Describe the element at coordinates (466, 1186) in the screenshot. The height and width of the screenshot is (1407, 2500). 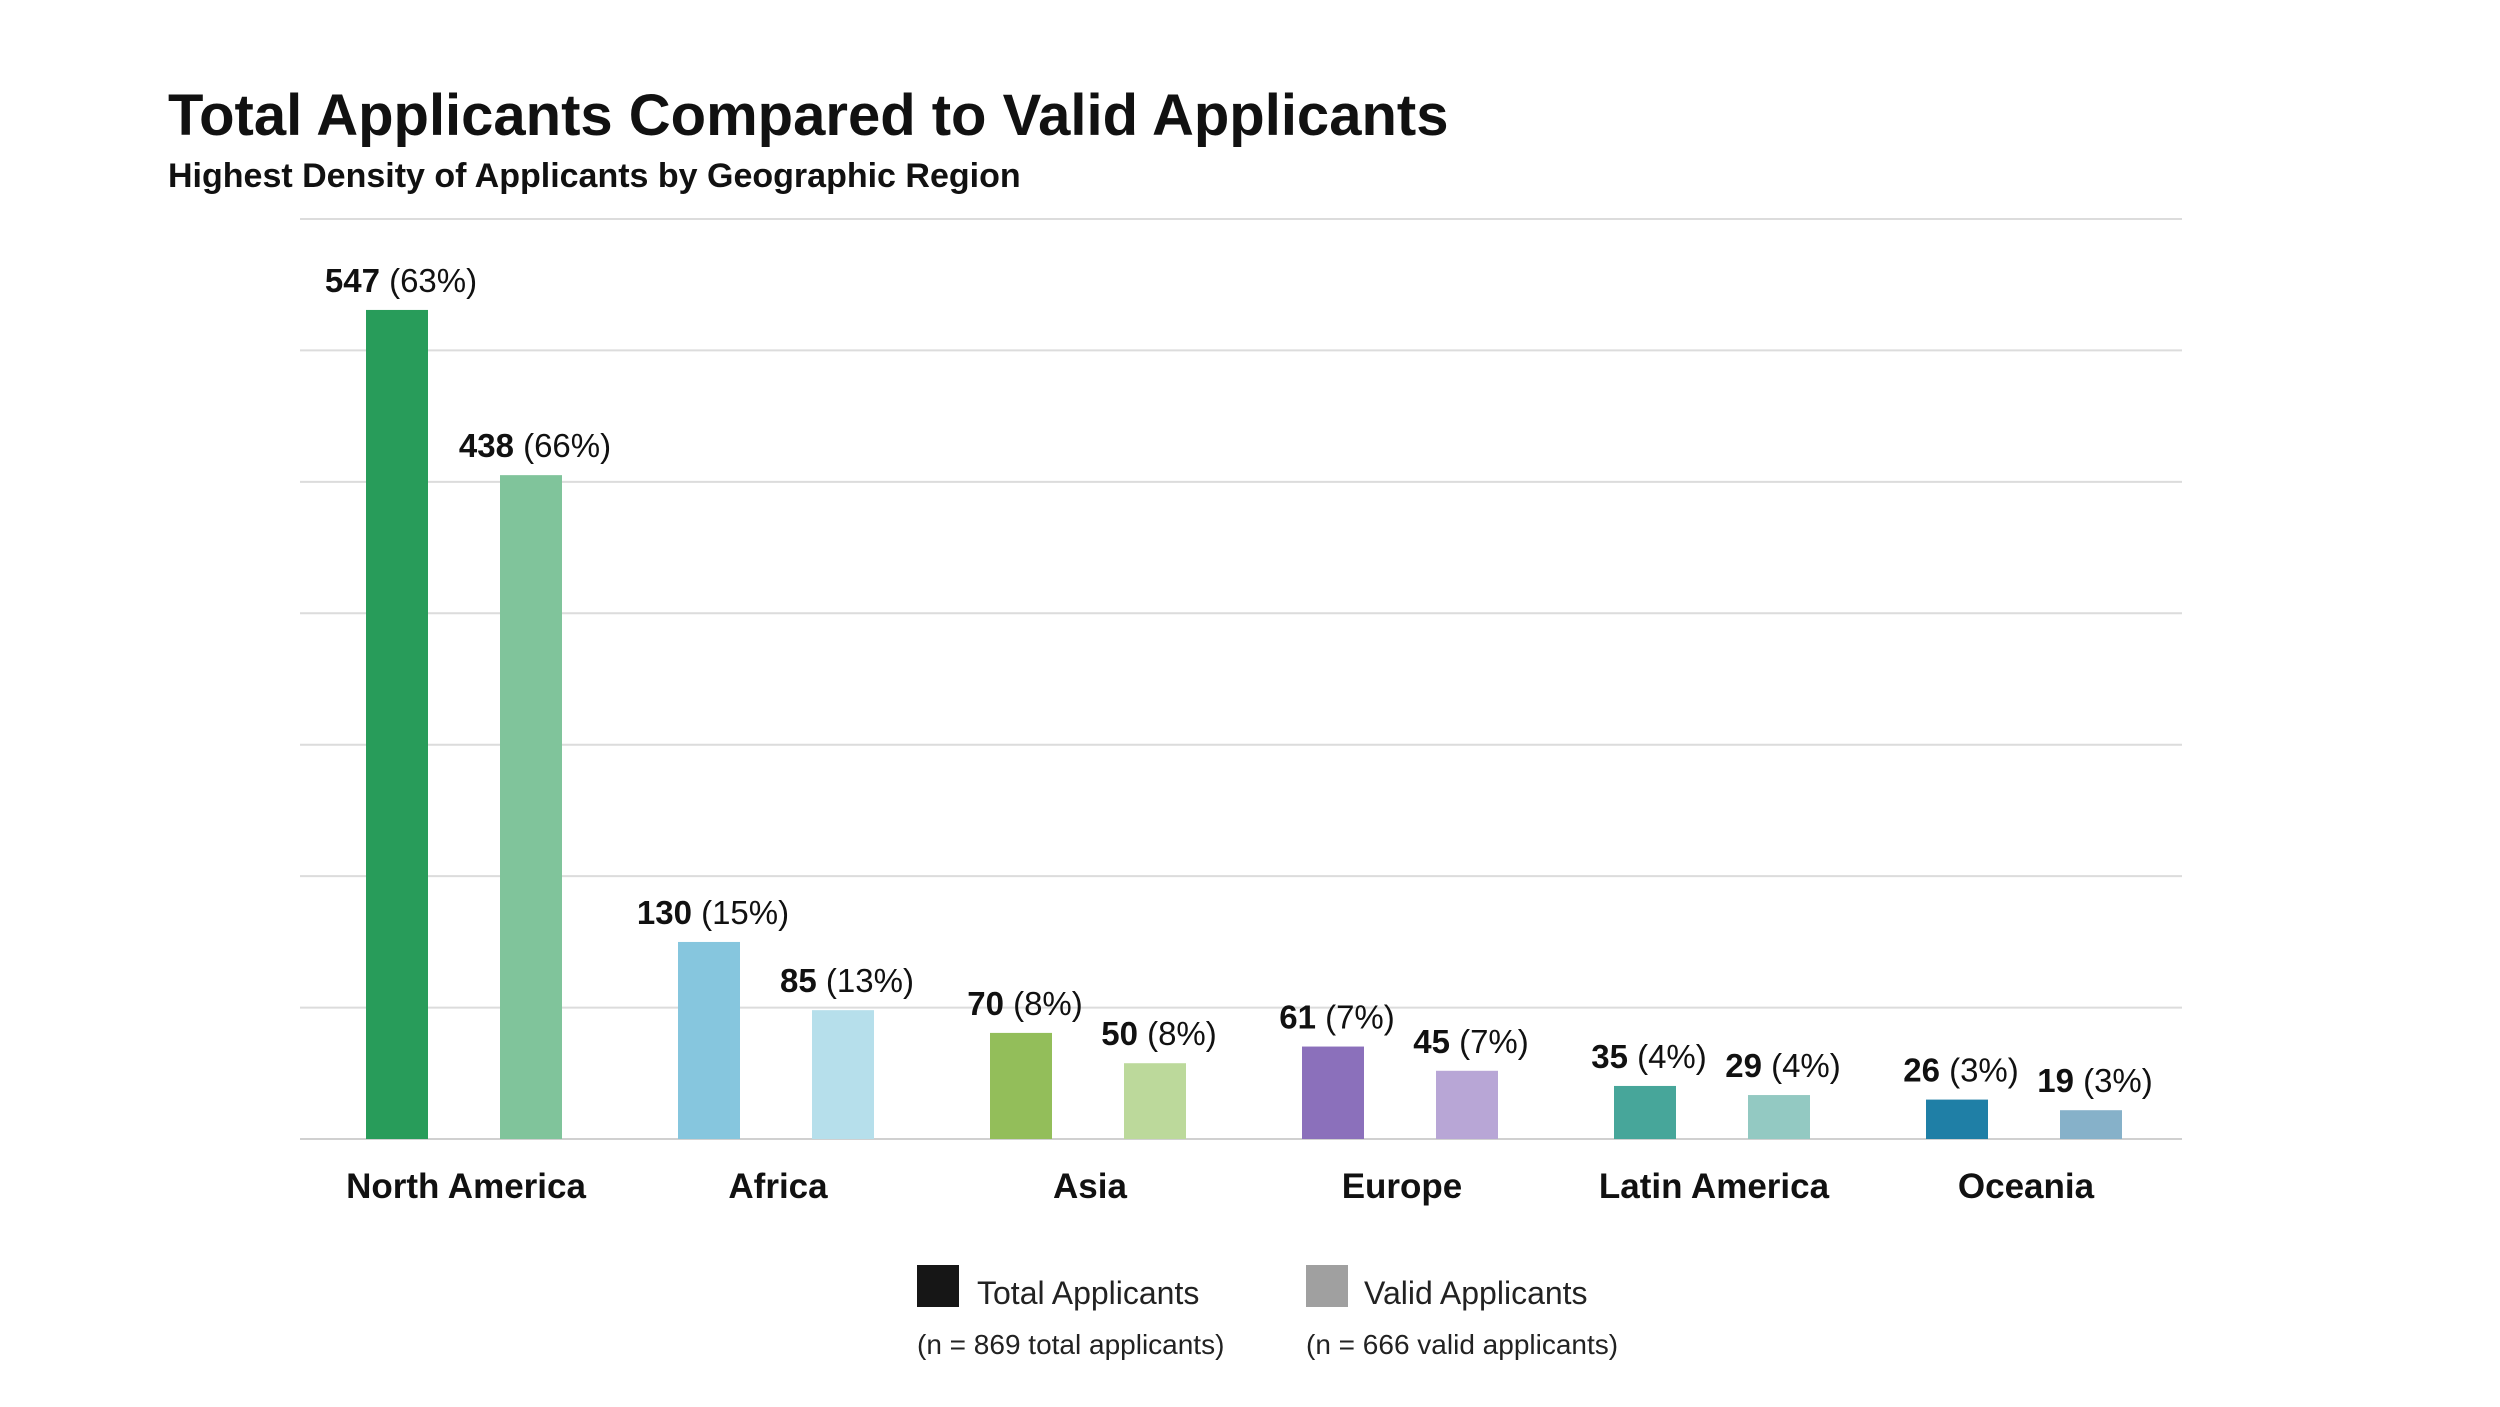
I see `category-label: North America` at that location.